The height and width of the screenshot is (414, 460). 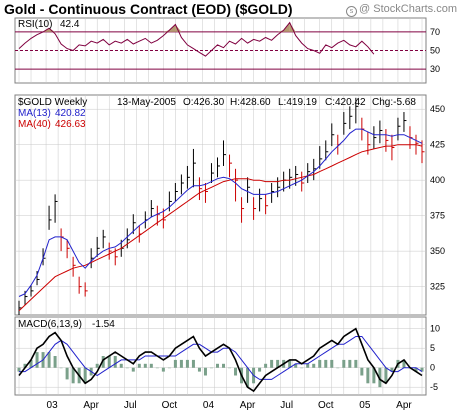 I want to click on x-axis-labels: 03 Apr Jul Oct 04 Apr Jul Oct 05 Apr, so click(x=230, y=405).